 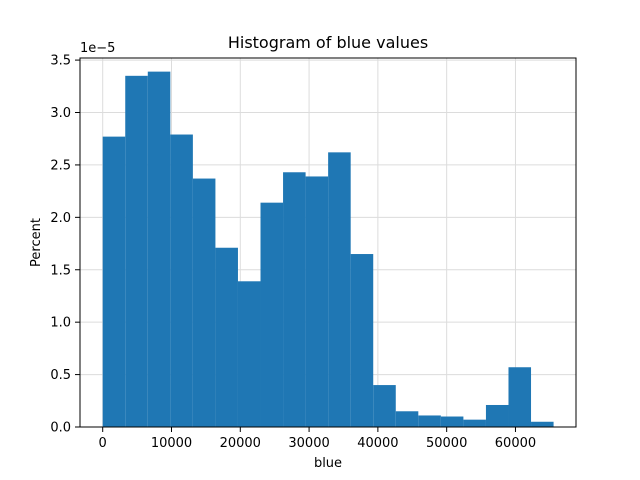 What do you see at coordinates (60, 218) in the screenshot?
I see `y-tick-label: 2.0` at bounding box center [60, 218].